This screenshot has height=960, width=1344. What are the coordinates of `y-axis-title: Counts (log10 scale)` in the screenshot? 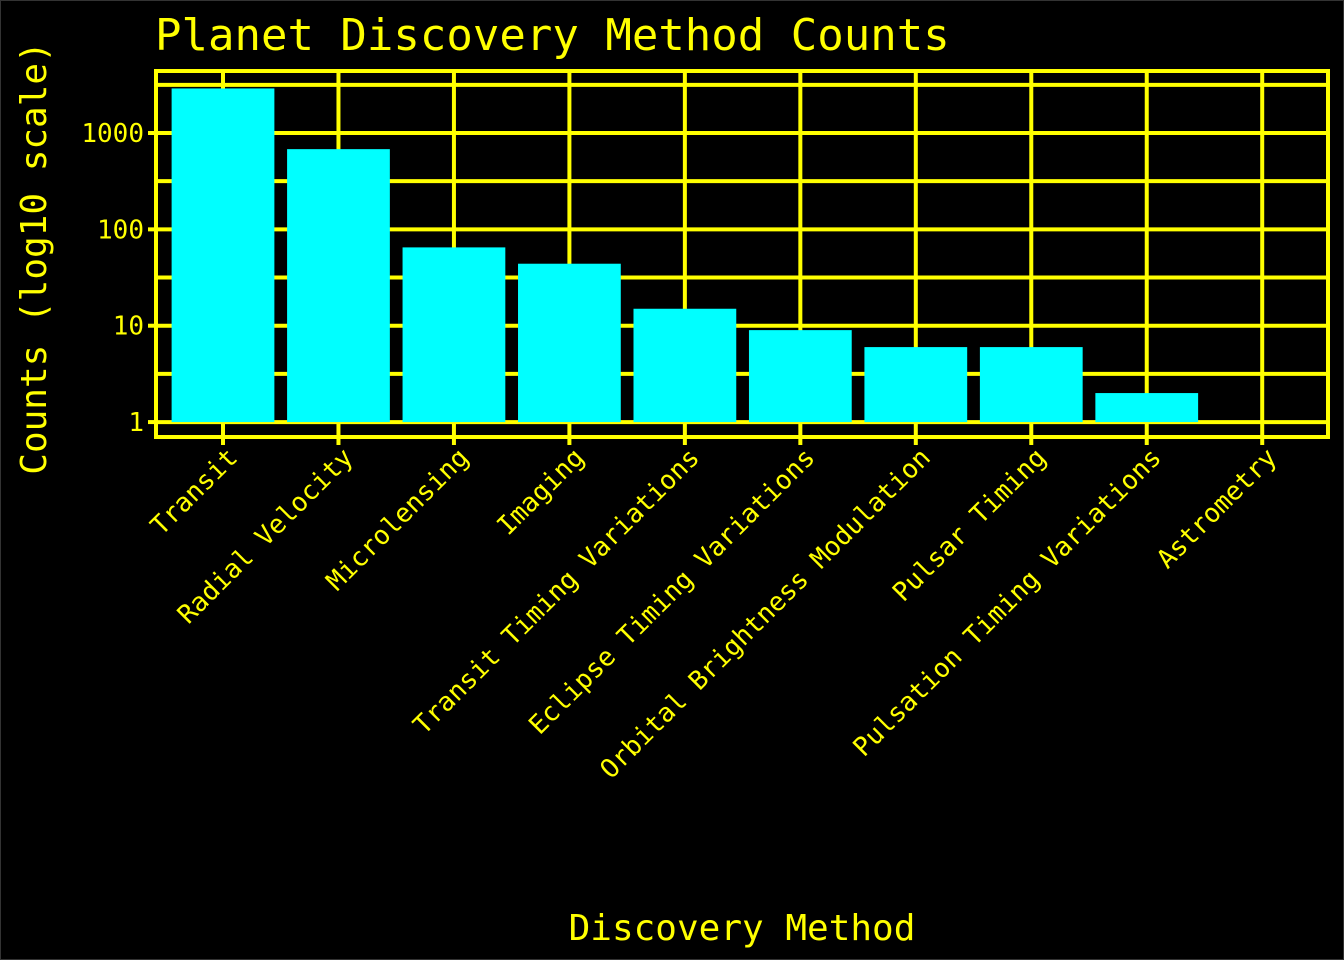 It's located at (34, 257).